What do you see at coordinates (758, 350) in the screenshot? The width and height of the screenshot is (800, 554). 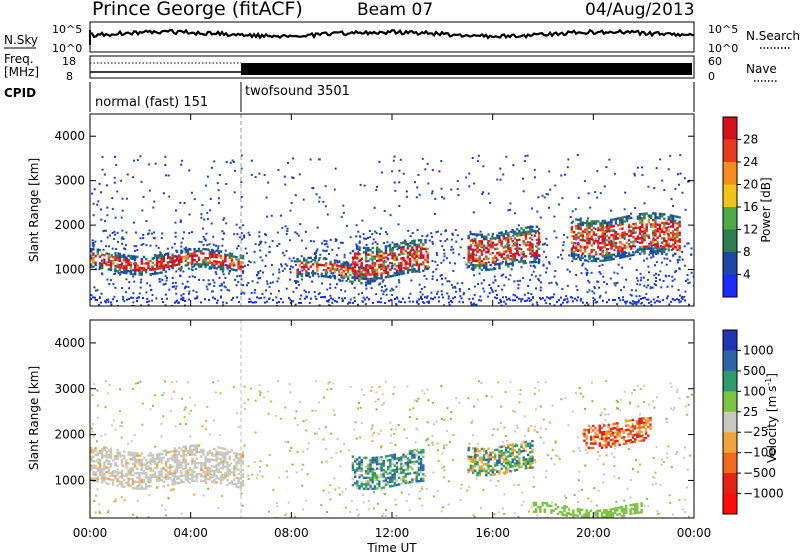 I see `colorbar-tick: 1000` at bounding box center [758, 350].